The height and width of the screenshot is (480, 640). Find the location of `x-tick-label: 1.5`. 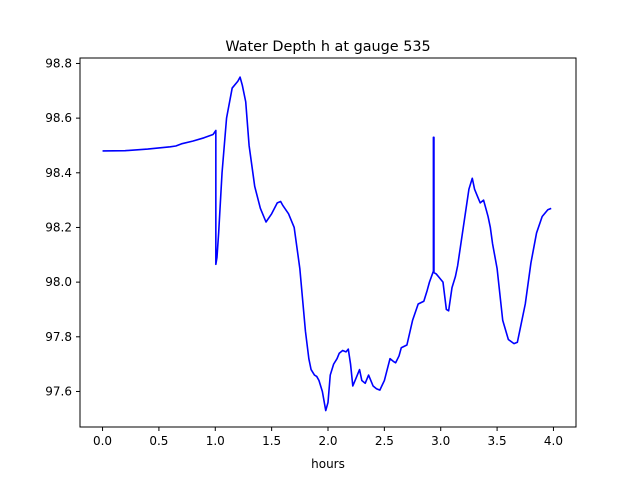

x-tick-label: 1.5 is located at coordinates (271, 441).